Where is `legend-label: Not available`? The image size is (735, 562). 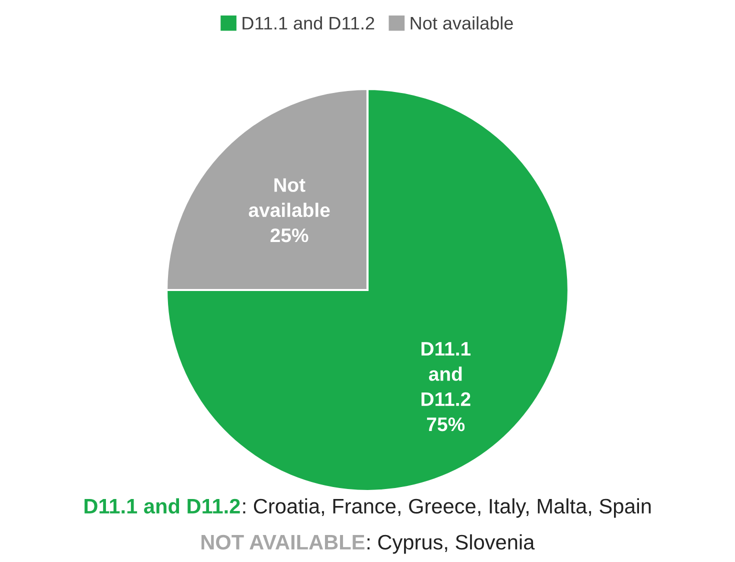
legend-label: Not available is located at coordinates (461, 23).